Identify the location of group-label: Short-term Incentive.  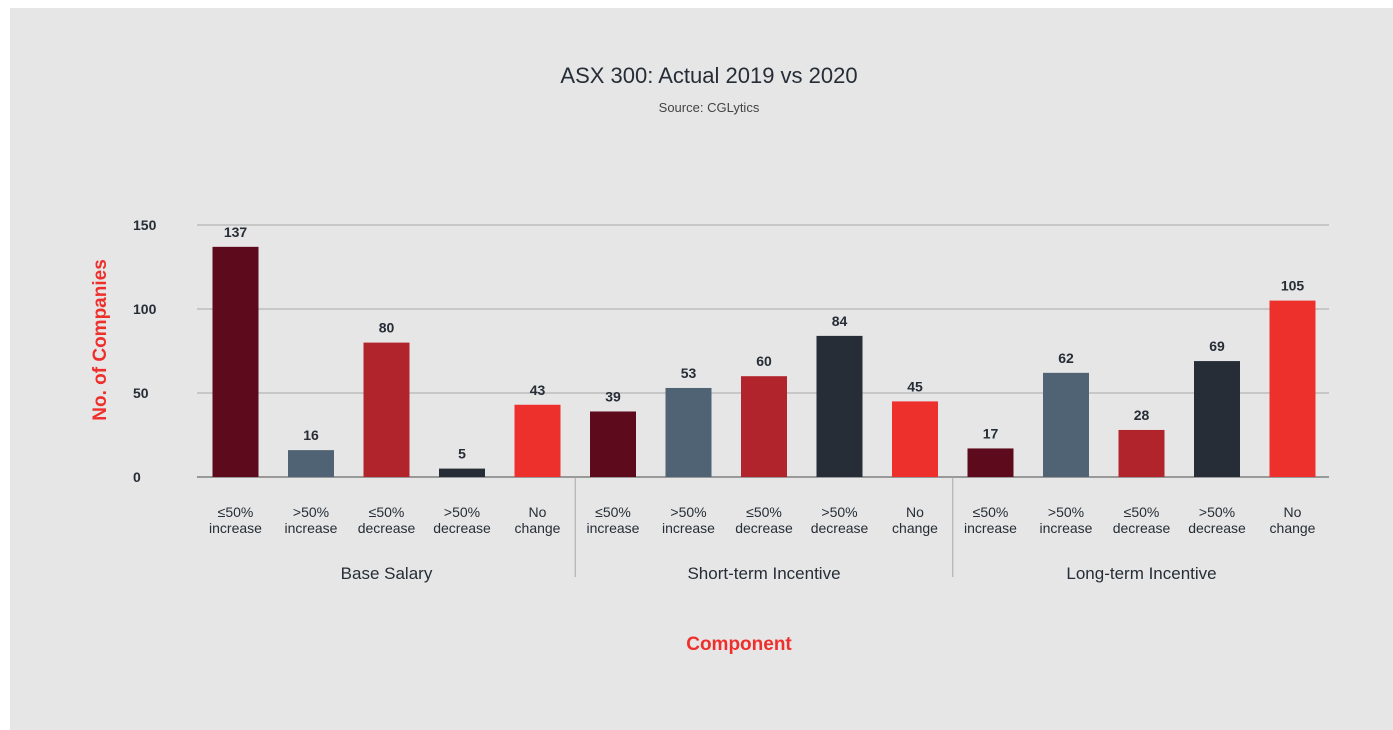
(763, 573).